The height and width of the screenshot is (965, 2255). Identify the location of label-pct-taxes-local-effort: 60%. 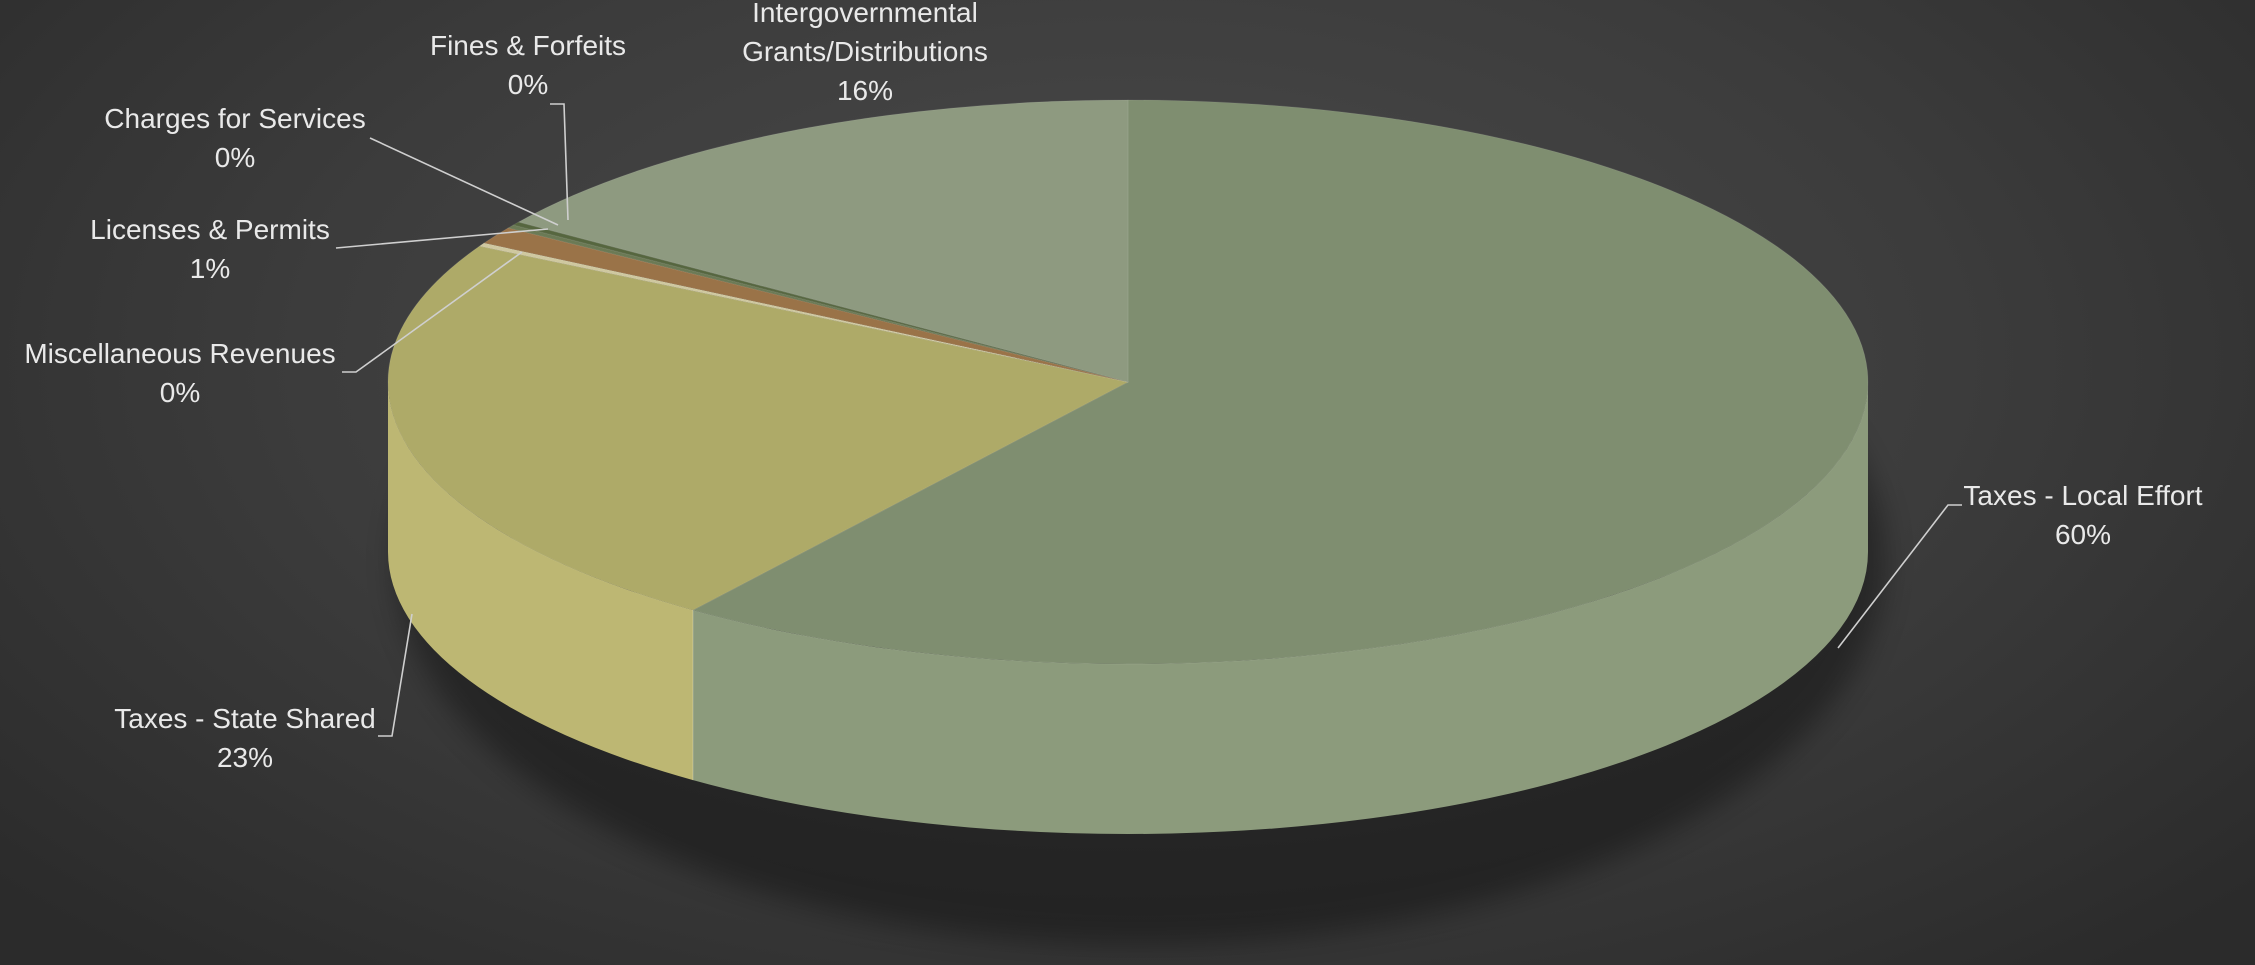
(2083, 534).